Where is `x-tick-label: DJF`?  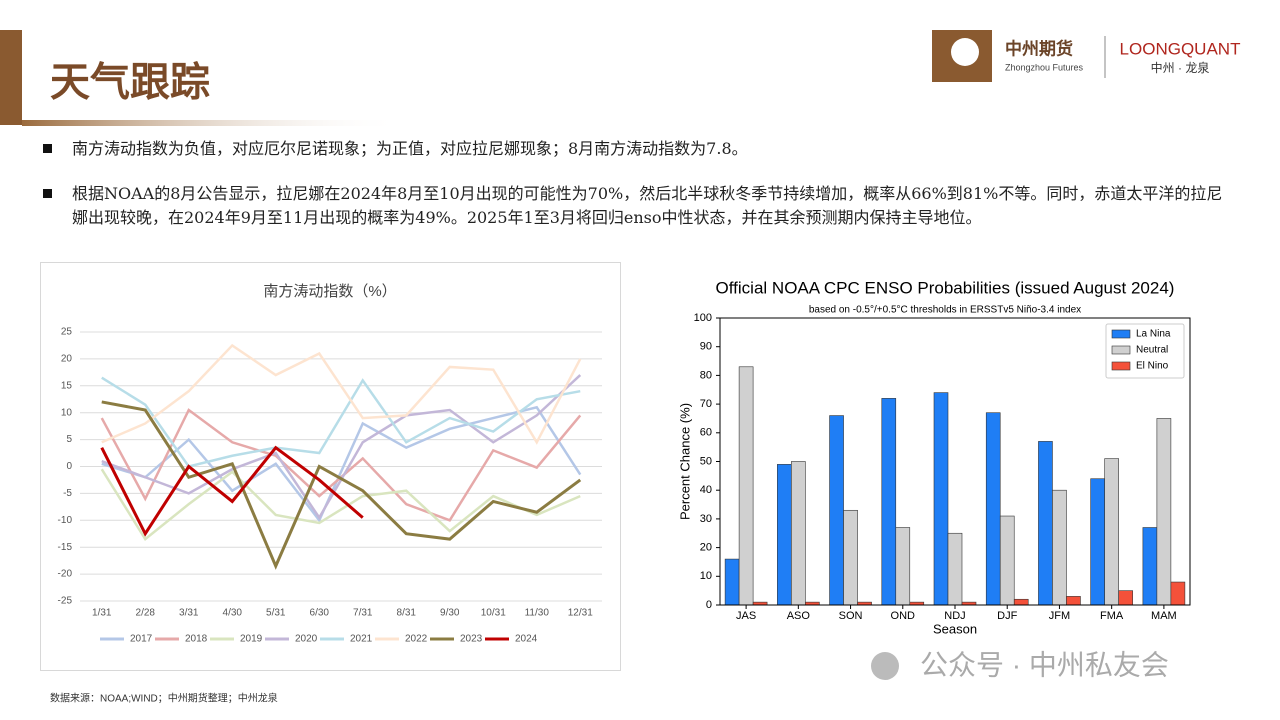
x-tick-label: DJF is located at coordinates (1007, 616).